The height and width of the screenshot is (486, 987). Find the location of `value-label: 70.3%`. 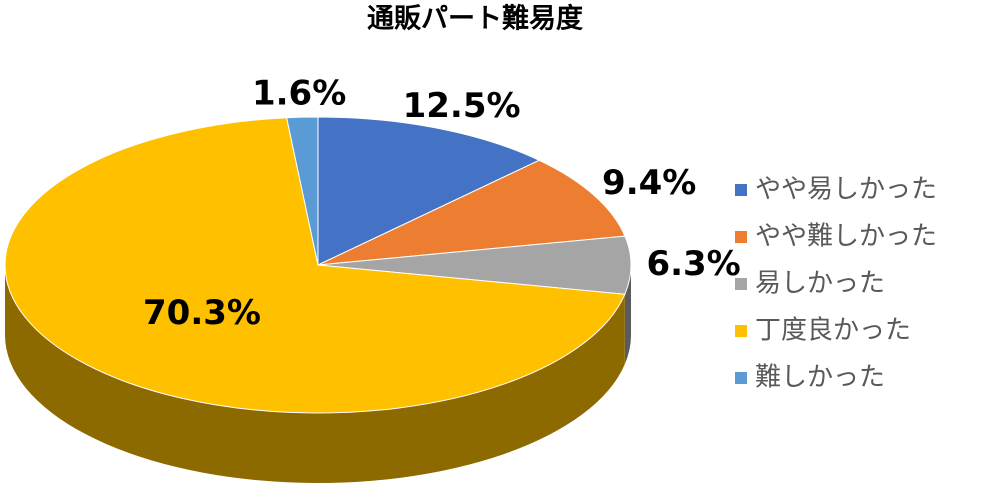

value-label: 70.3% is located at coordinates (202, 313).